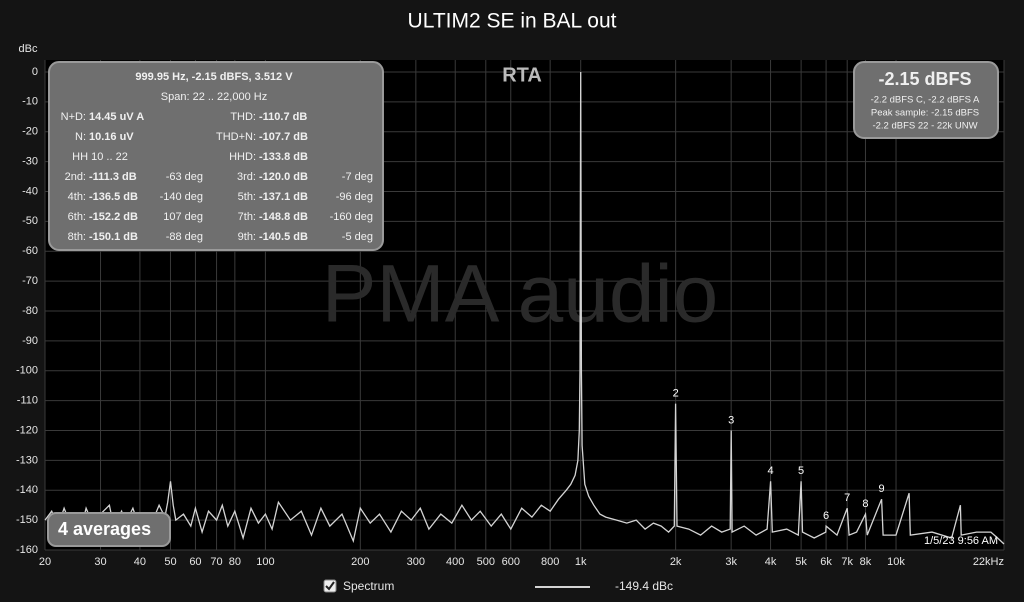 The height and width of the screenshot is (602, 1024). Describe the element at coordinates (216, 562) in the screenshot. I see `x-tick-label: 70` at that location.